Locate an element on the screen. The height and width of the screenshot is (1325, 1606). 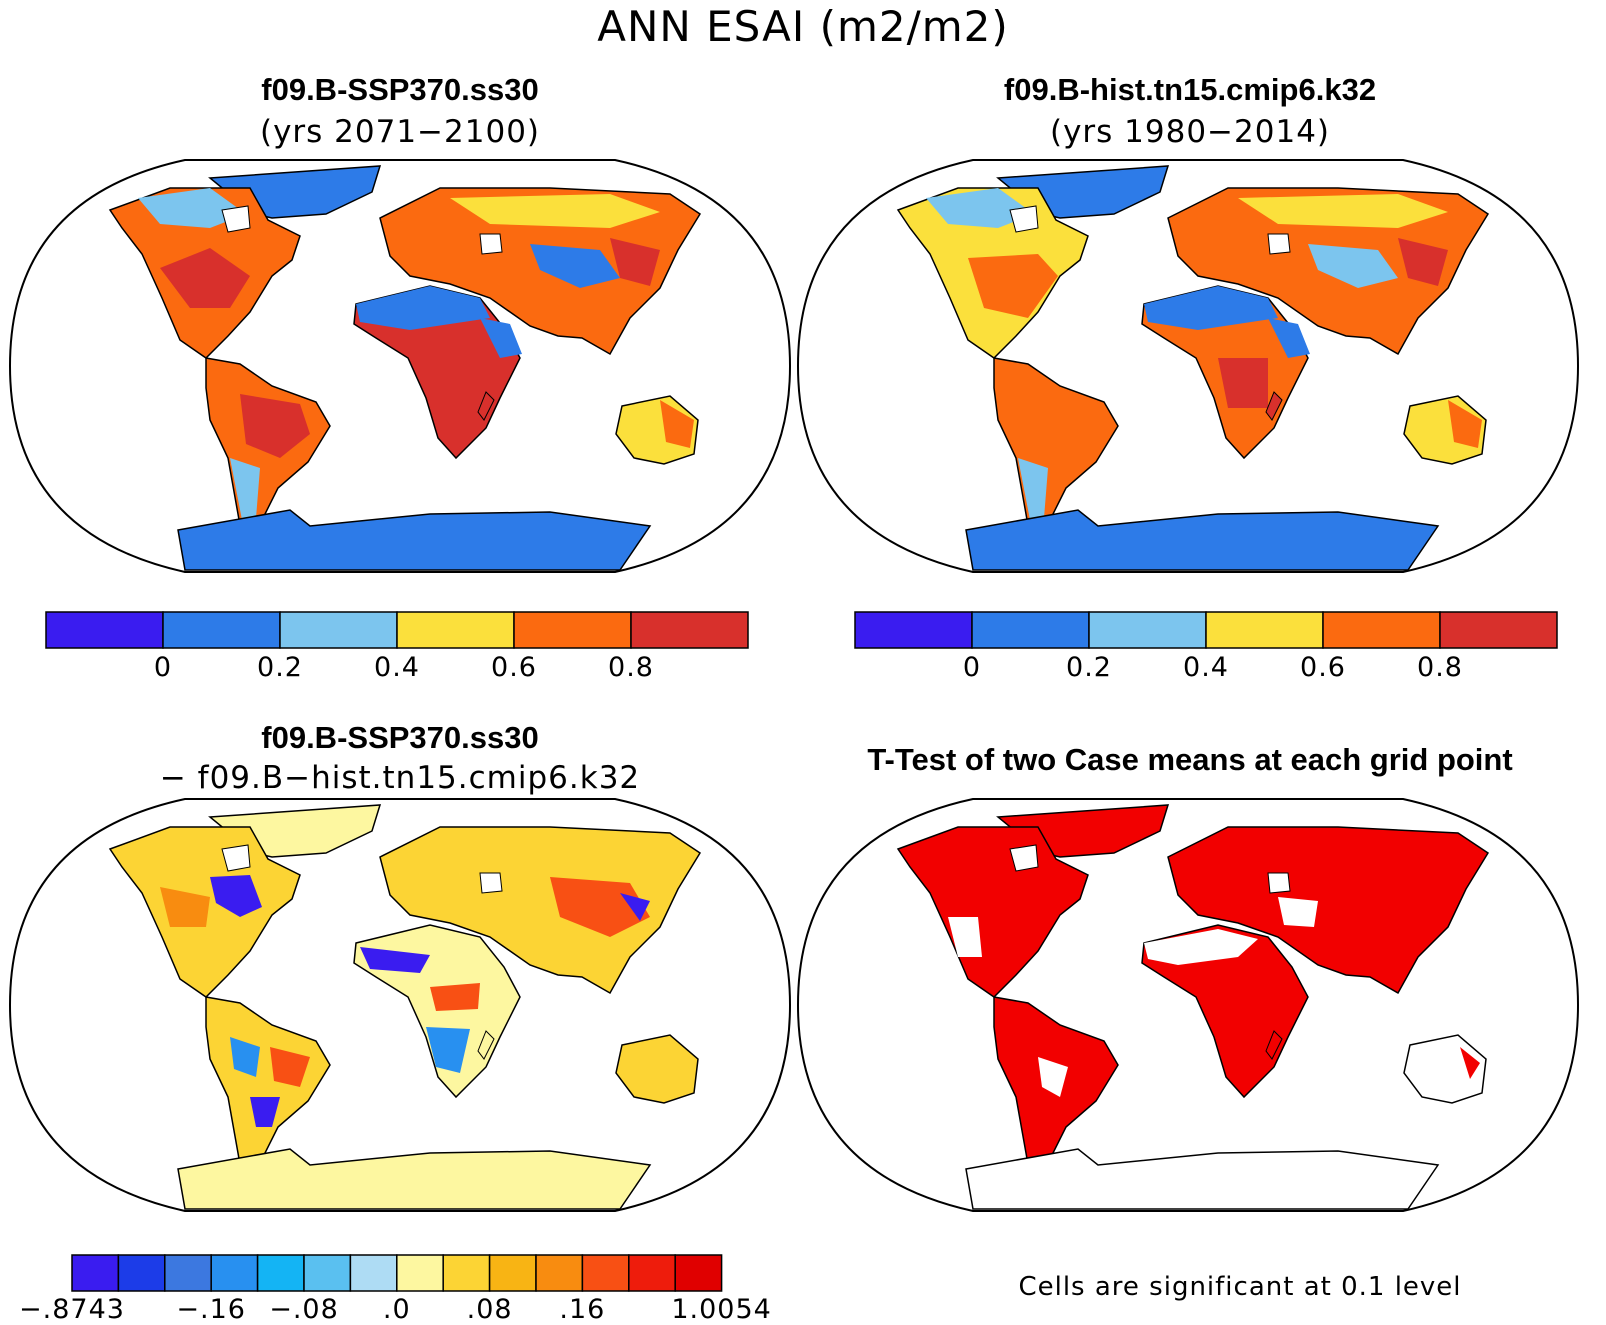
colorbar-top-right is located at coordinates (1206, 630).